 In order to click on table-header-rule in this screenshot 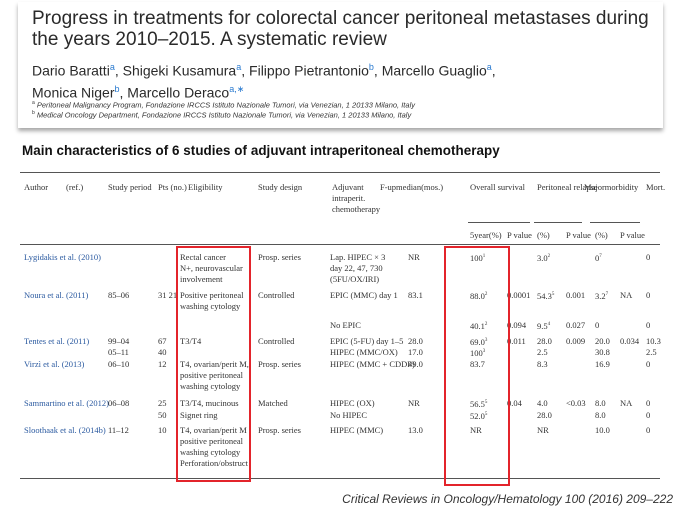, I will do `click(340, 244)`.